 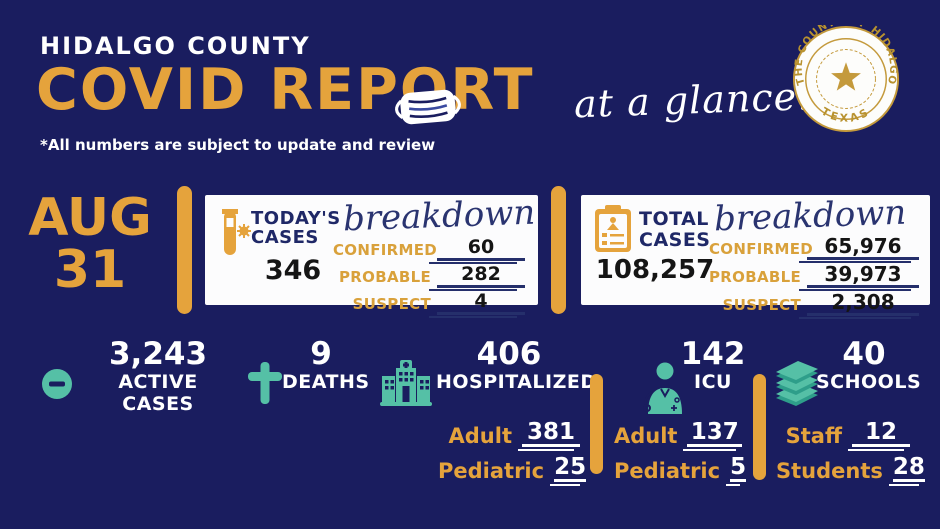 What do you see at coordinates (184, 250) in the screenshot?
I see `divider-date` at bounding box center [184, 250].